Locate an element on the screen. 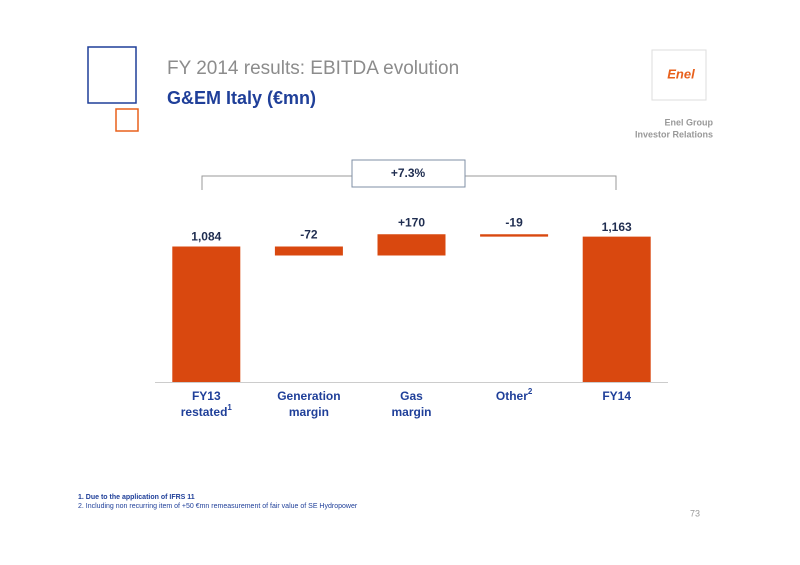 The height and width of the screenshot is (565, 800). footnote: 1. Due to the application of IFRS 11 is located at coordinates (136, 497).